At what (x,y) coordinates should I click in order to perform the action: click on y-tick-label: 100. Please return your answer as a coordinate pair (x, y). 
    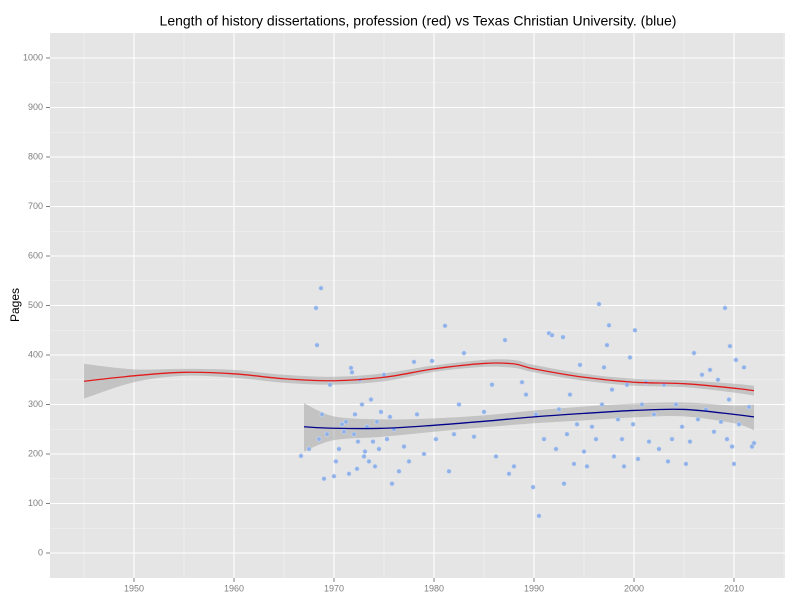
    Looking at the image, I should click on (35, 503).